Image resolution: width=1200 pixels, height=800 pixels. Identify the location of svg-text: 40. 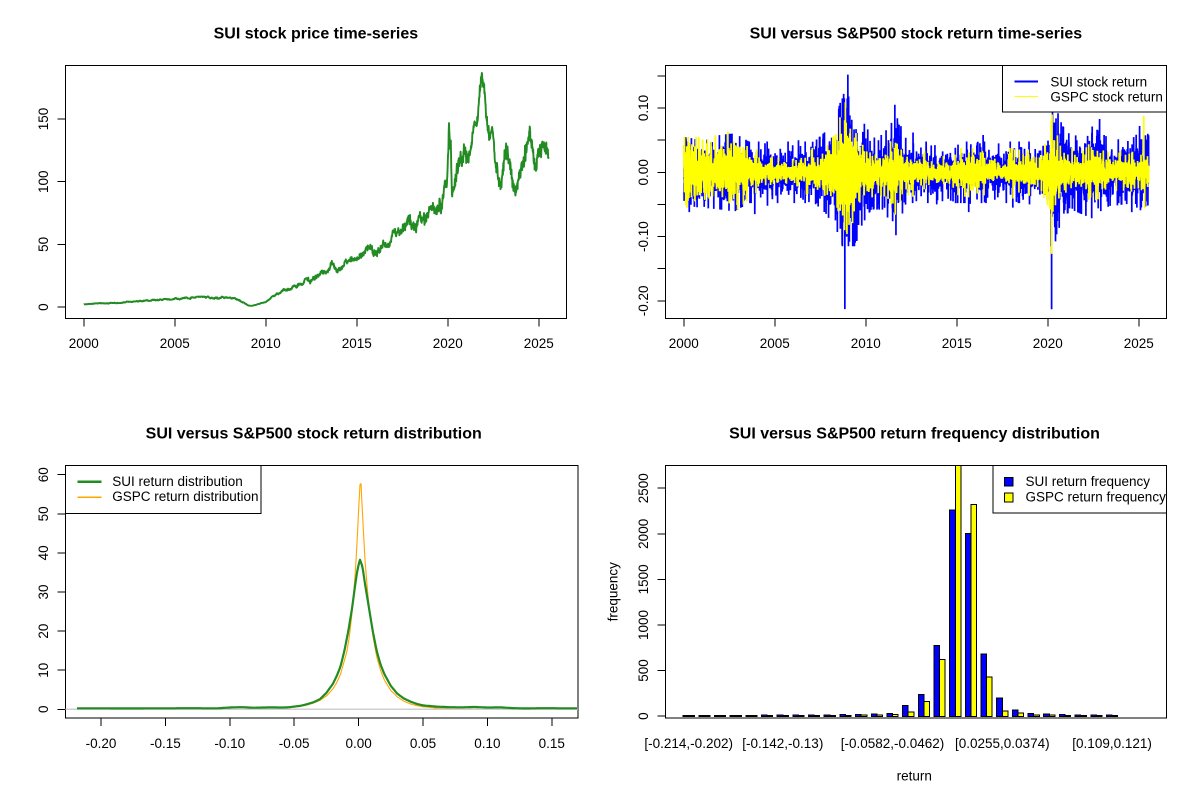
(43, 552).